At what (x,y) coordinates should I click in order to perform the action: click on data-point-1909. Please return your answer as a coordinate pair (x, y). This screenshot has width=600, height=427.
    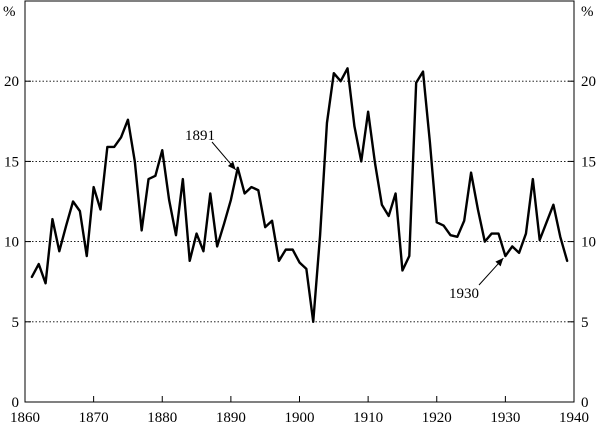
    Looking at the image, I should click on (361, 161).